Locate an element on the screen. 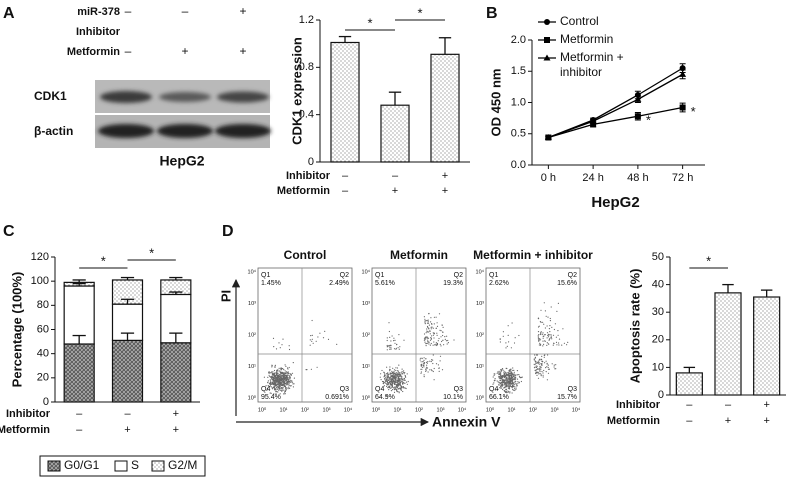  y-tick-label: 0 is located at coordinates (311, 162).